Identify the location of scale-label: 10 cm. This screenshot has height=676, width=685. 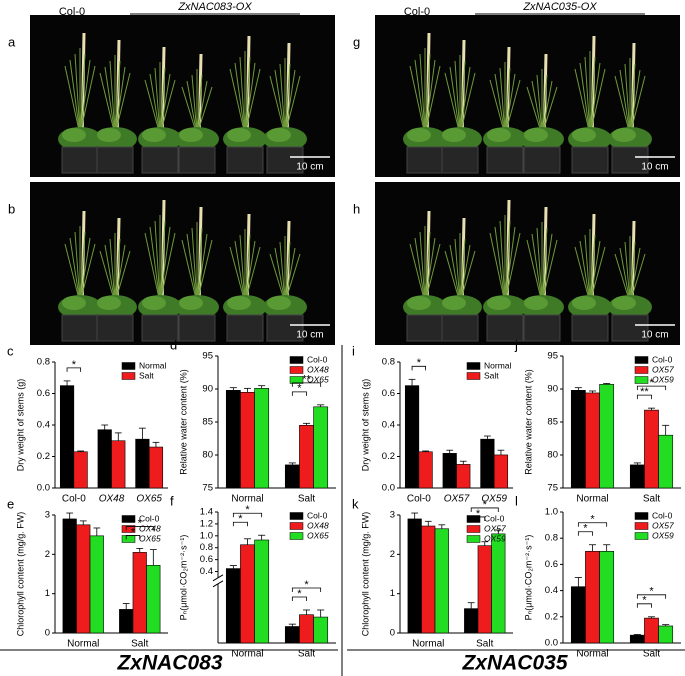
(654, 167).